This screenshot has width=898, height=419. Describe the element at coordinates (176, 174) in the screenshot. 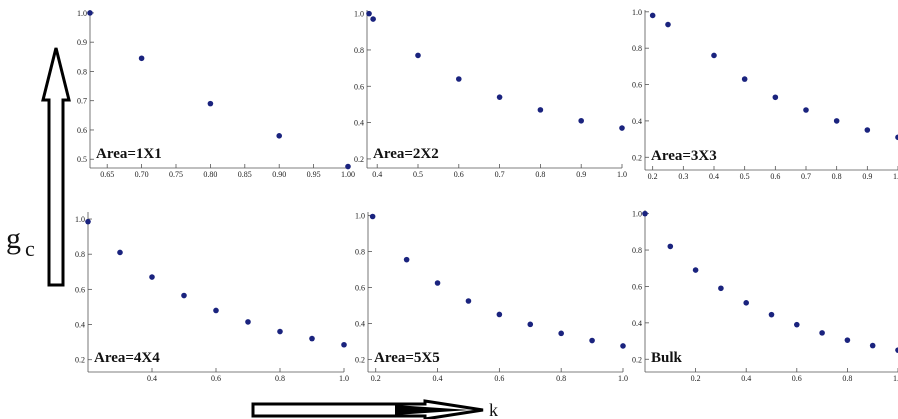

I see `x-tick-label: 0.75` at that location.